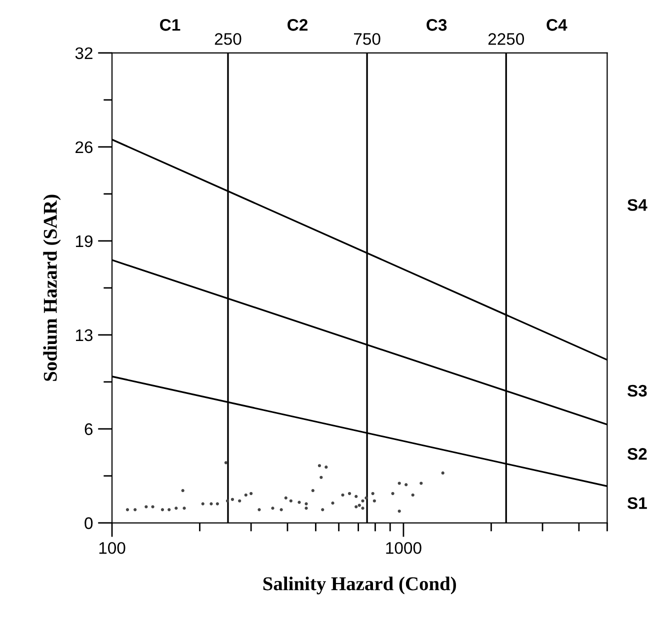  I want to click on ref-line-label: 750, so click(367, 39).